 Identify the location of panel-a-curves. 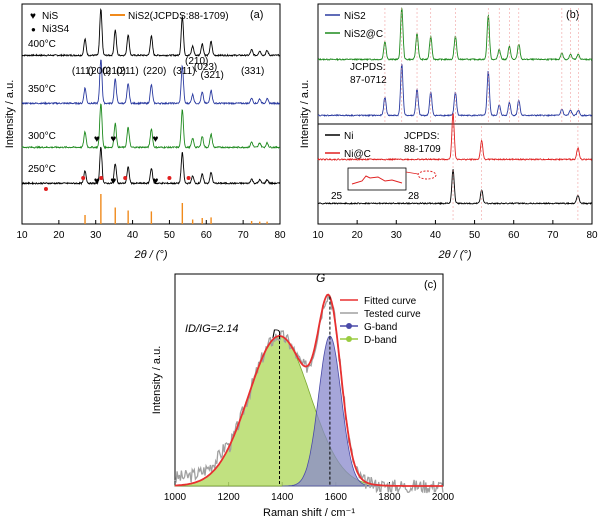
(151, 96).